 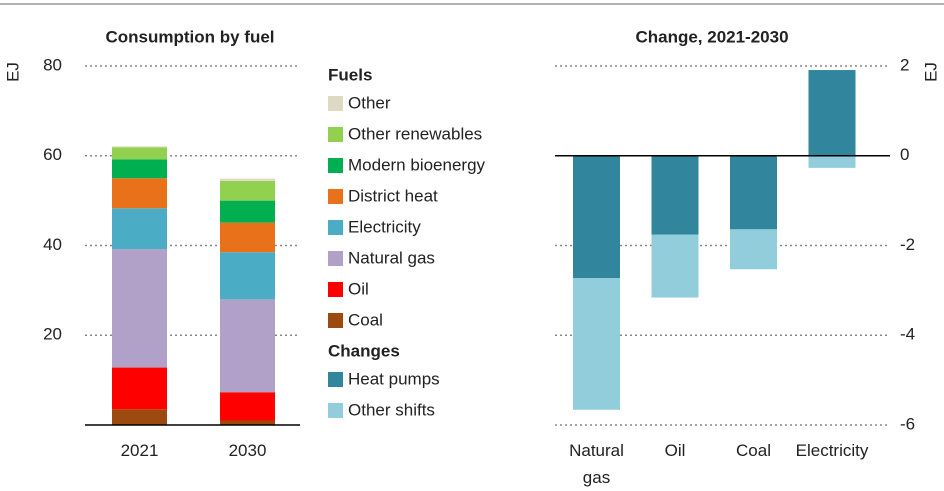 What do you see at coordinates (675, 450) in the screenshot?
I see `x-tick-label: Oil` at bounding box center [675, 450].